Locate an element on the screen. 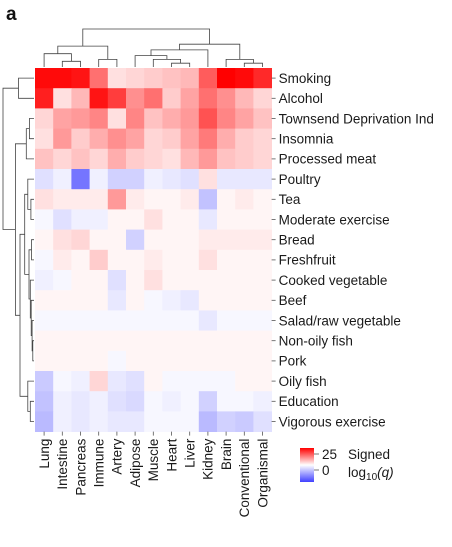  column-label: Immune is located at coordinates (99, 463).